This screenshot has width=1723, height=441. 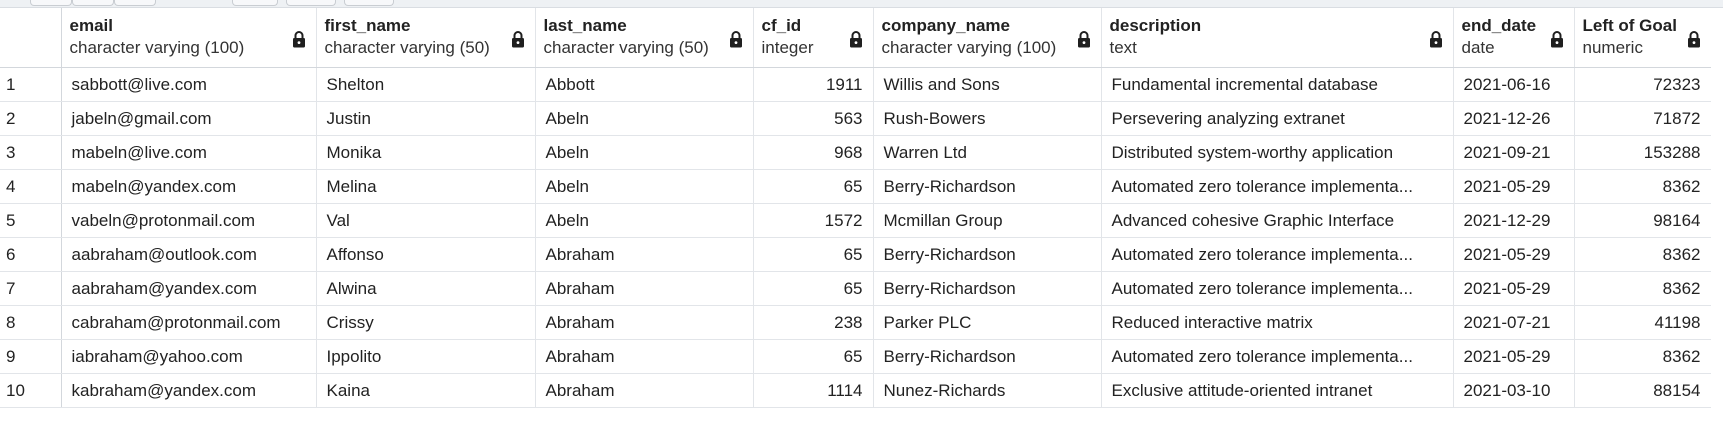 What do you see at coordinates (1514, 390) in the screenshot?
I see `cell-end-date: 2021-03-10` at bounding box center [1514, 390].